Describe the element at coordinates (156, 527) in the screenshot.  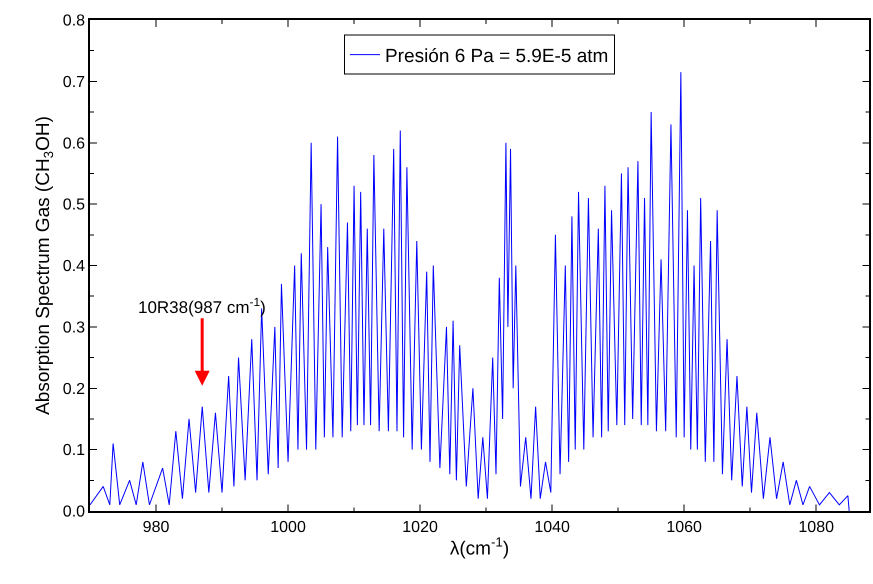
I see `x-tick-label: 980` at that location.